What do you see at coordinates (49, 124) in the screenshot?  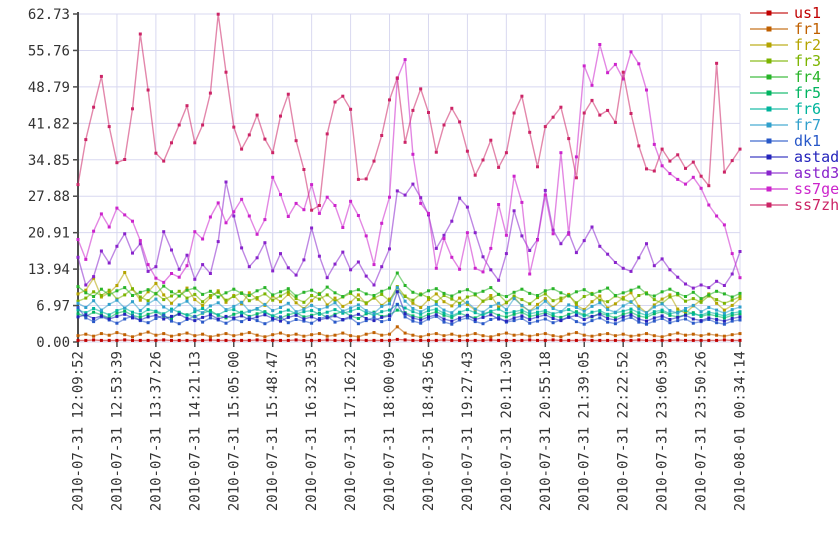 I see `y-tick-label: 41.82` at bounding box center [49, 124].